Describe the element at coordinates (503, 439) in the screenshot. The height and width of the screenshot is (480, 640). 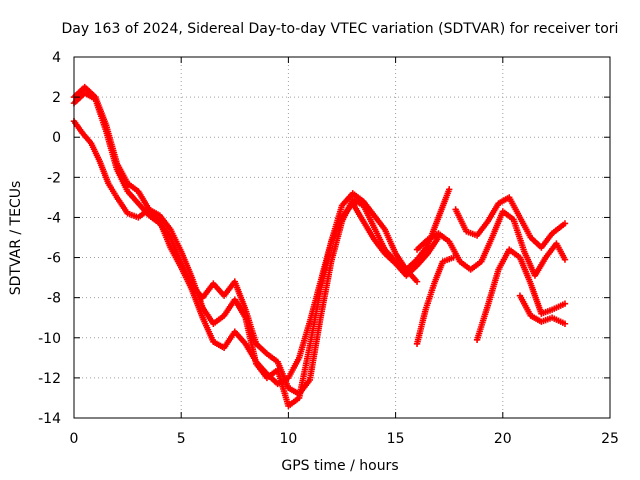
I see `x-tick-label: 20` at that location.